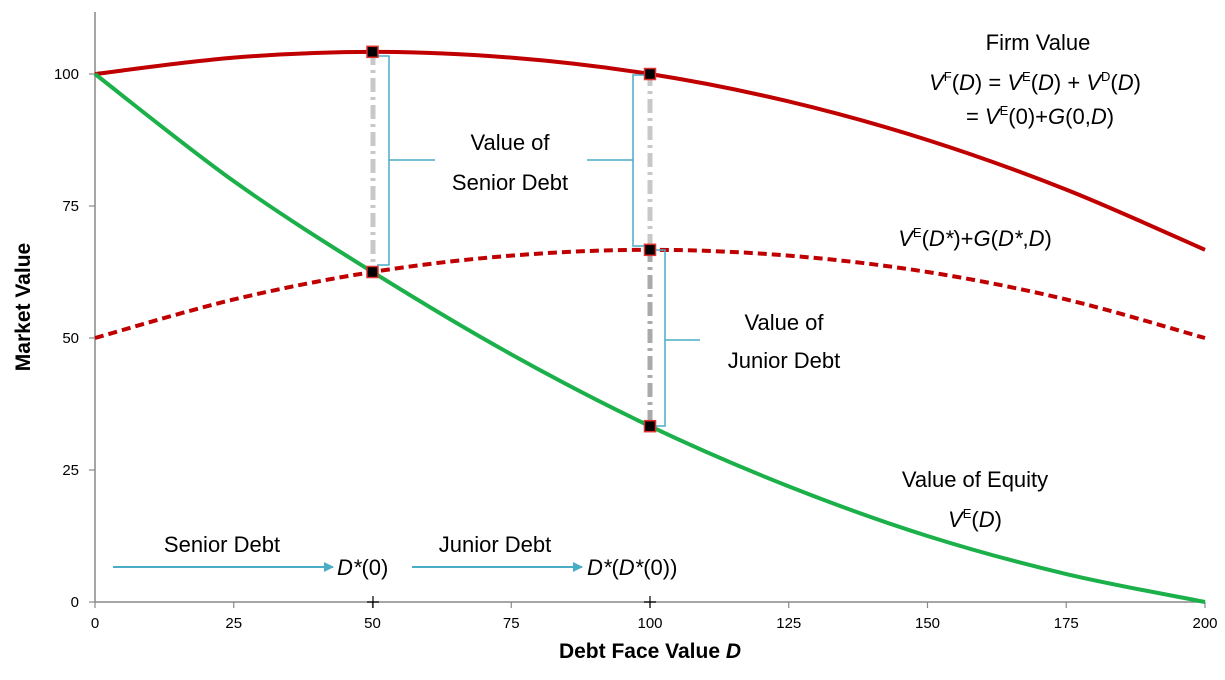 The height and width of the screenshot is (680, 1225). I want to click on junior-debt-arrow-label: Junior Debt, so click(495, 544).